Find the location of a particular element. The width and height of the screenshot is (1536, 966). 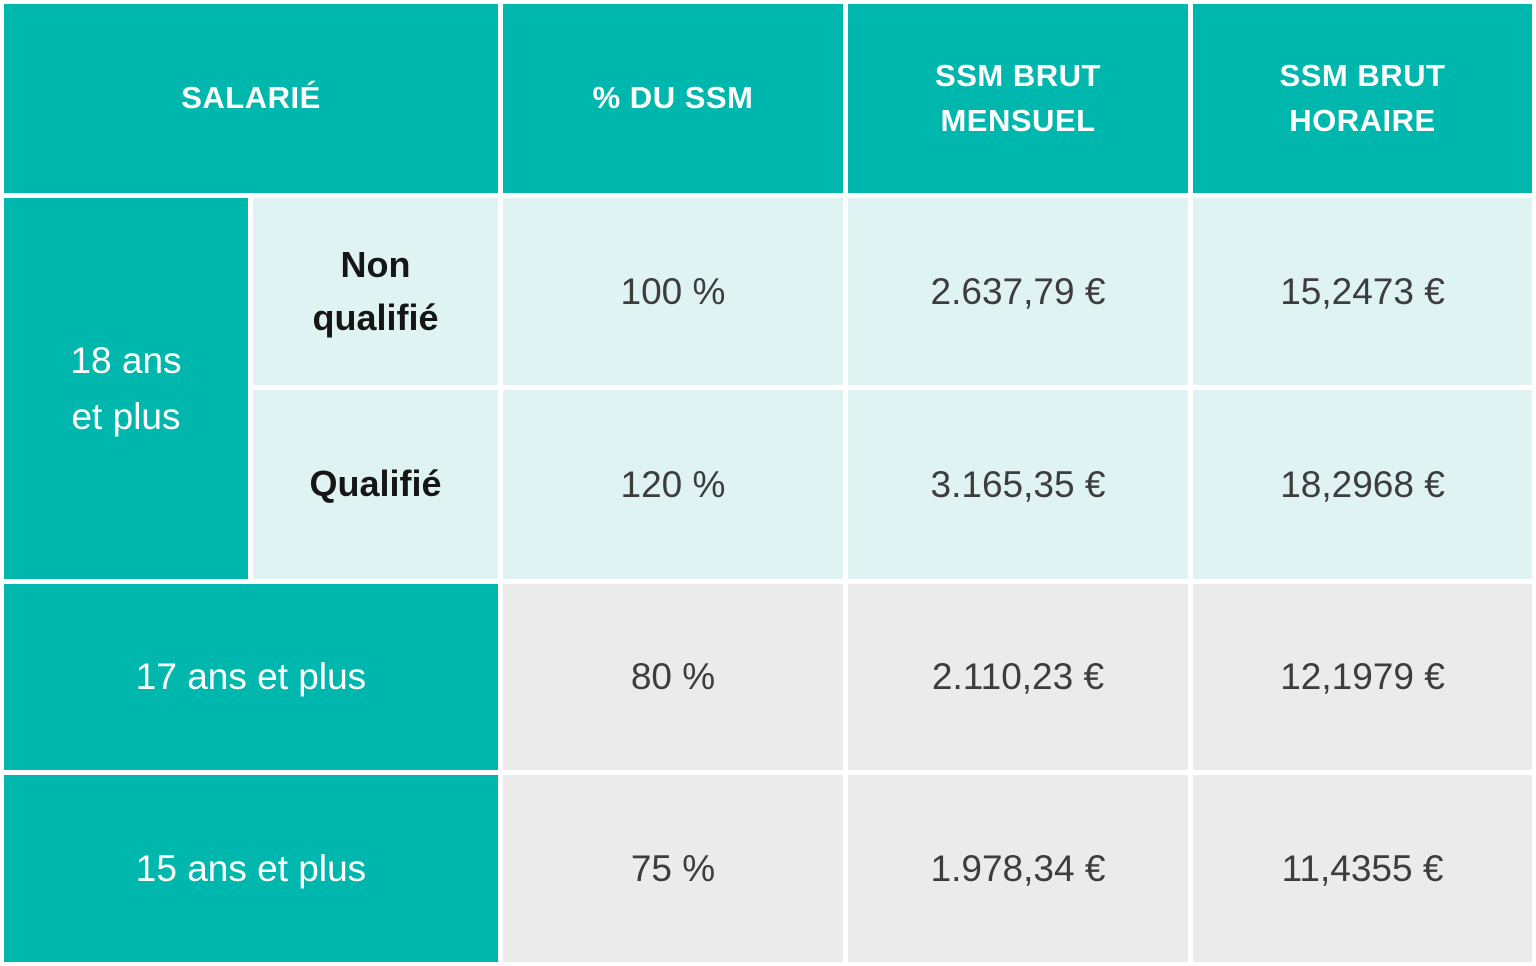

age17-horaire: 12,1979 € is located at coordinates (1362, 677).